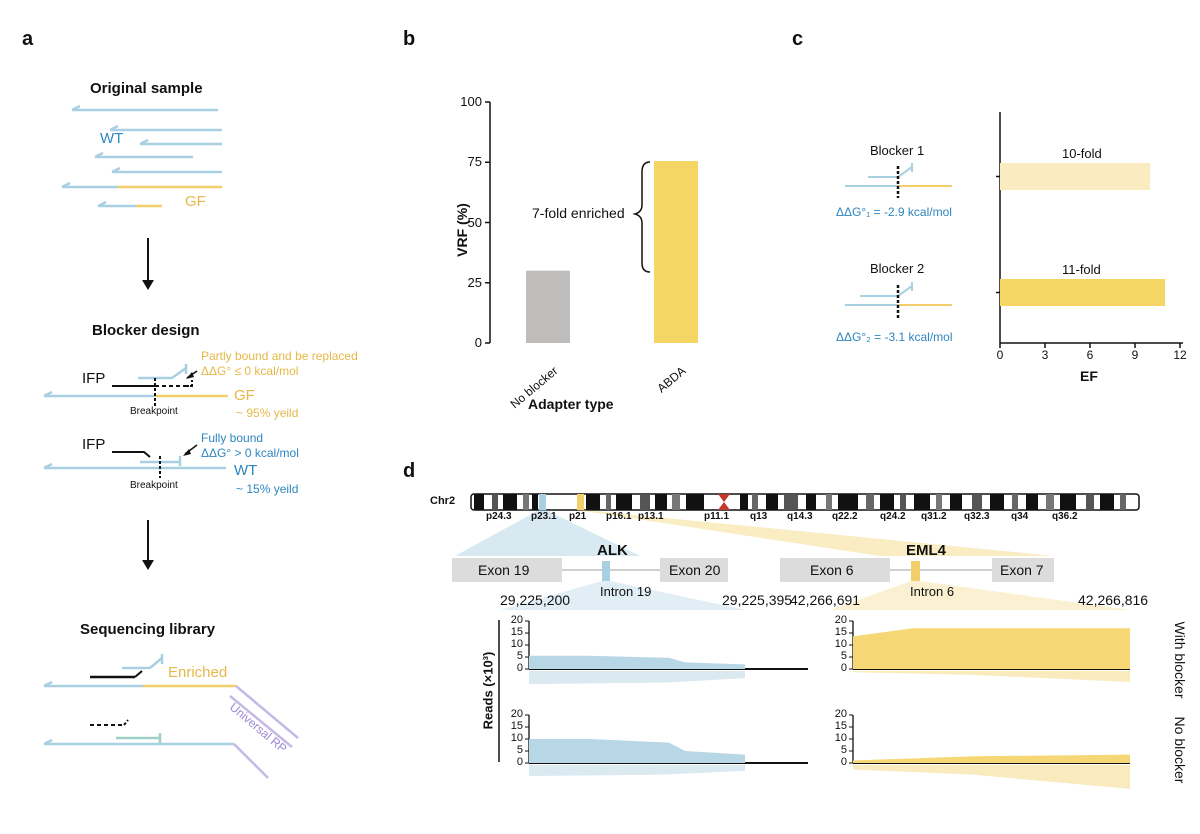 This screenshot has width=1200, height=834. I want to click on eml4-zoom-wedge, so click(816, 533).